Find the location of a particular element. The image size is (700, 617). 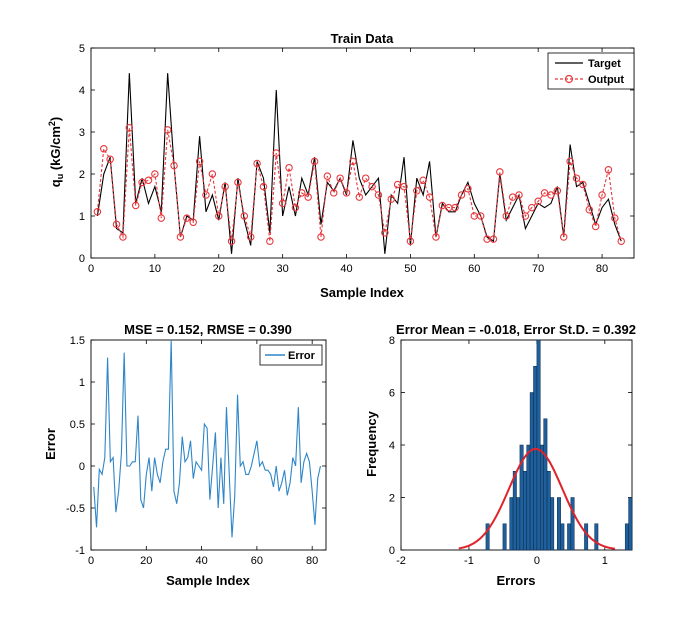

train-ytick-label: 5 is located at coordinates (82, 49).